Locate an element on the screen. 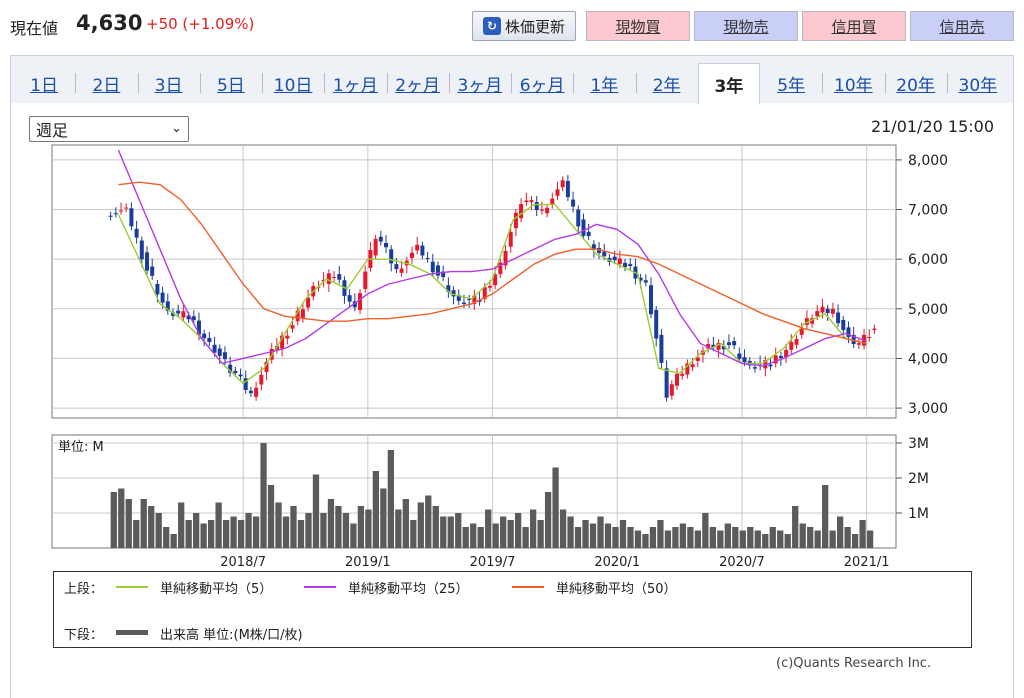  tab-9: 1年 is located at coordinates (604, 85).